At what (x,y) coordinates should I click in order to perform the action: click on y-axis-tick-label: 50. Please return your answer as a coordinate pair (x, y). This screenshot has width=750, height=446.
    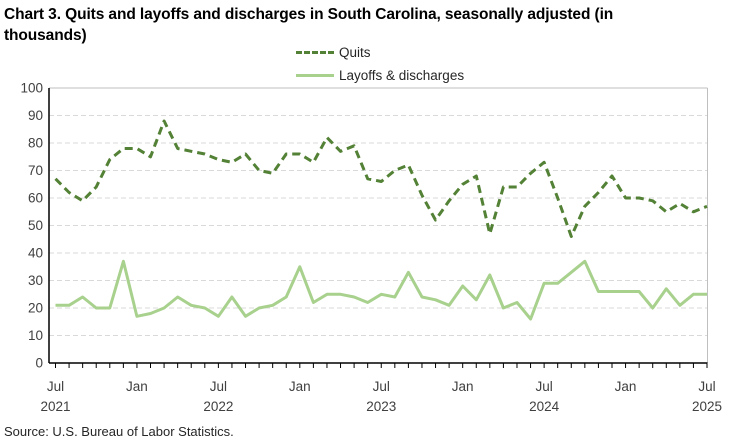
    Looking at the image, I should click on (35, 225).